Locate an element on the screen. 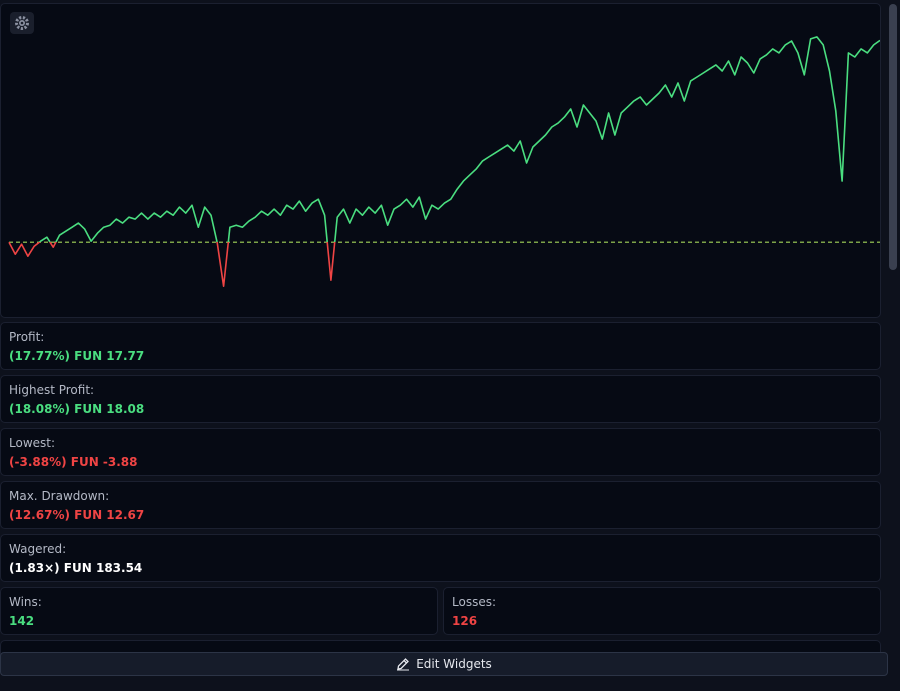 This screenshot has height=691, width=900. stat-value: (17.77%) FUN 17.77 is located at coordinates (77, 356).